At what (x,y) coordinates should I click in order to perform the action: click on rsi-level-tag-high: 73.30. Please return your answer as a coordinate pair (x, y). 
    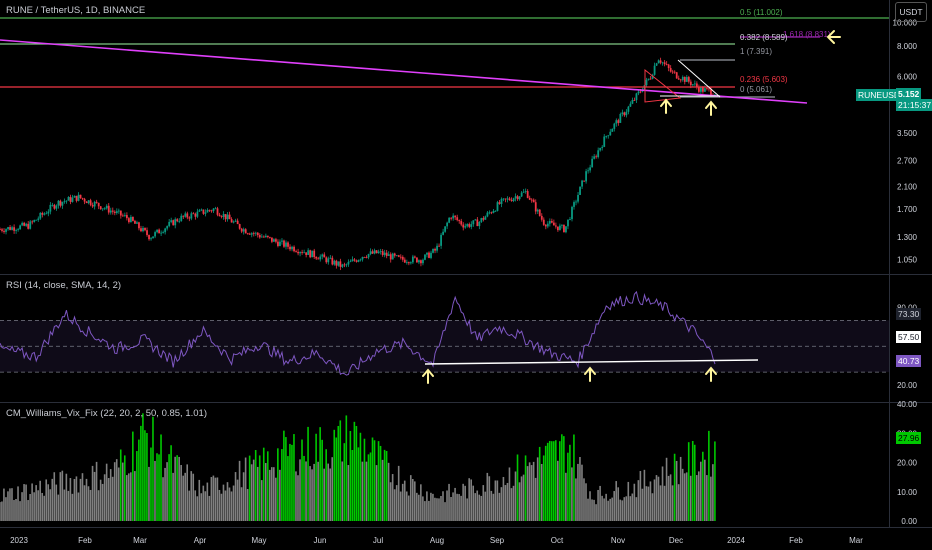
    Looking at the image, I should click on (909, 314).